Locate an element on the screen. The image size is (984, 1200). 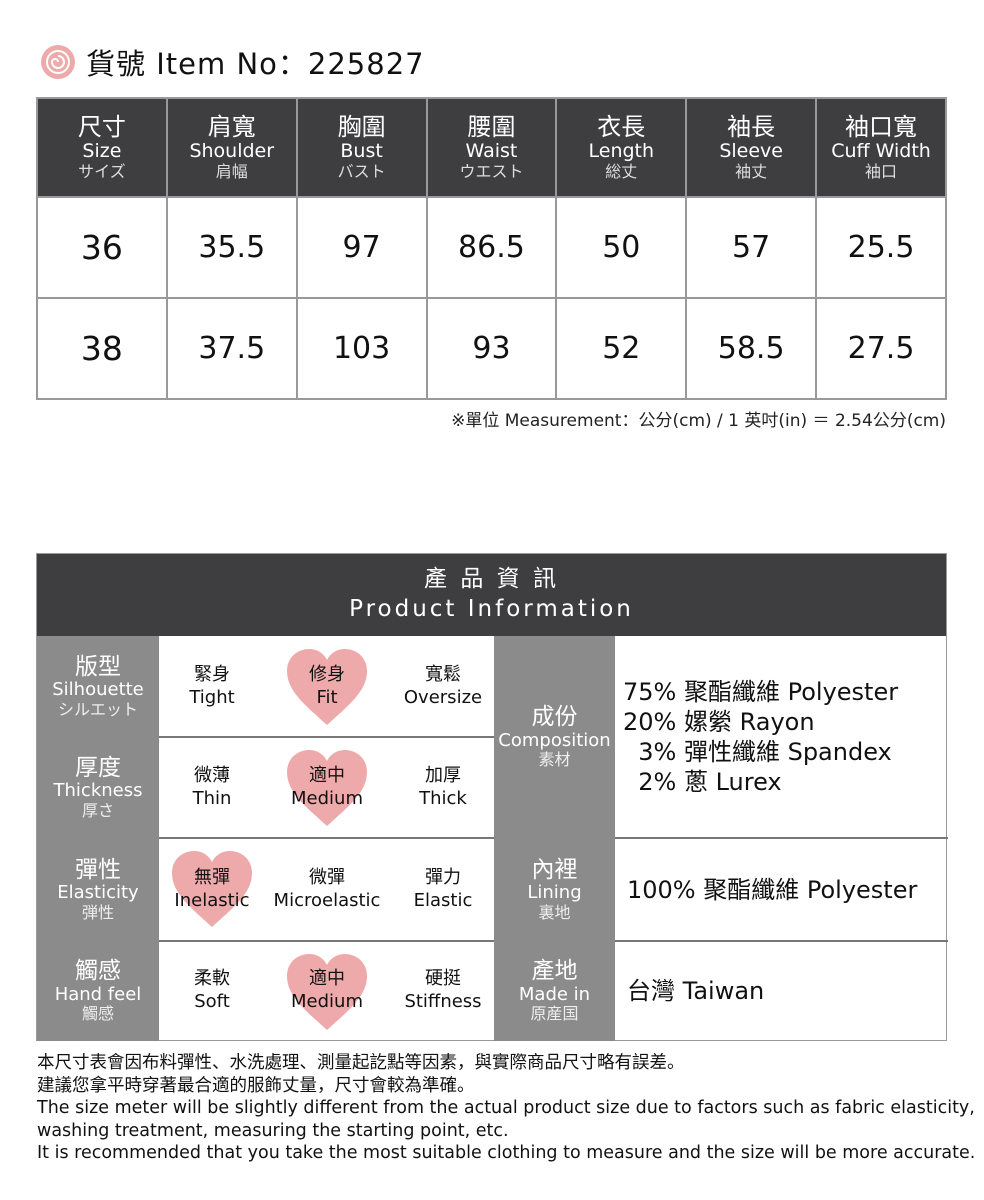
table-cell: 27.5 is located at coordinates (881, 348).